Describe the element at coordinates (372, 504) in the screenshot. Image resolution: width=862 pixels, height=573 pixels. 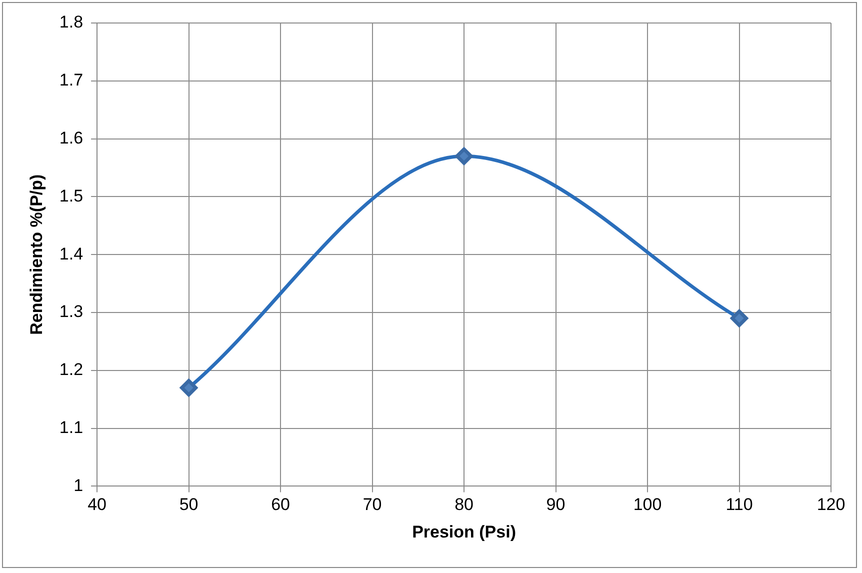
I see `x-tick-label: 70` at that location.